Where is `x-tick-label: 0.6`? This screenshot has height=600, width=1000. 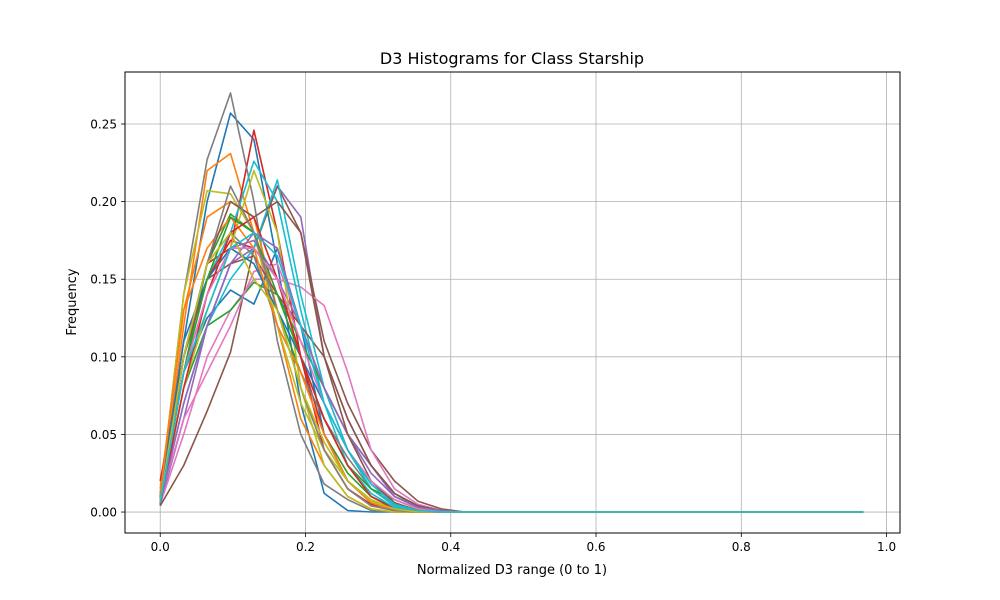 x-tick-label: 0.6 is located at coordinates (595, 547).